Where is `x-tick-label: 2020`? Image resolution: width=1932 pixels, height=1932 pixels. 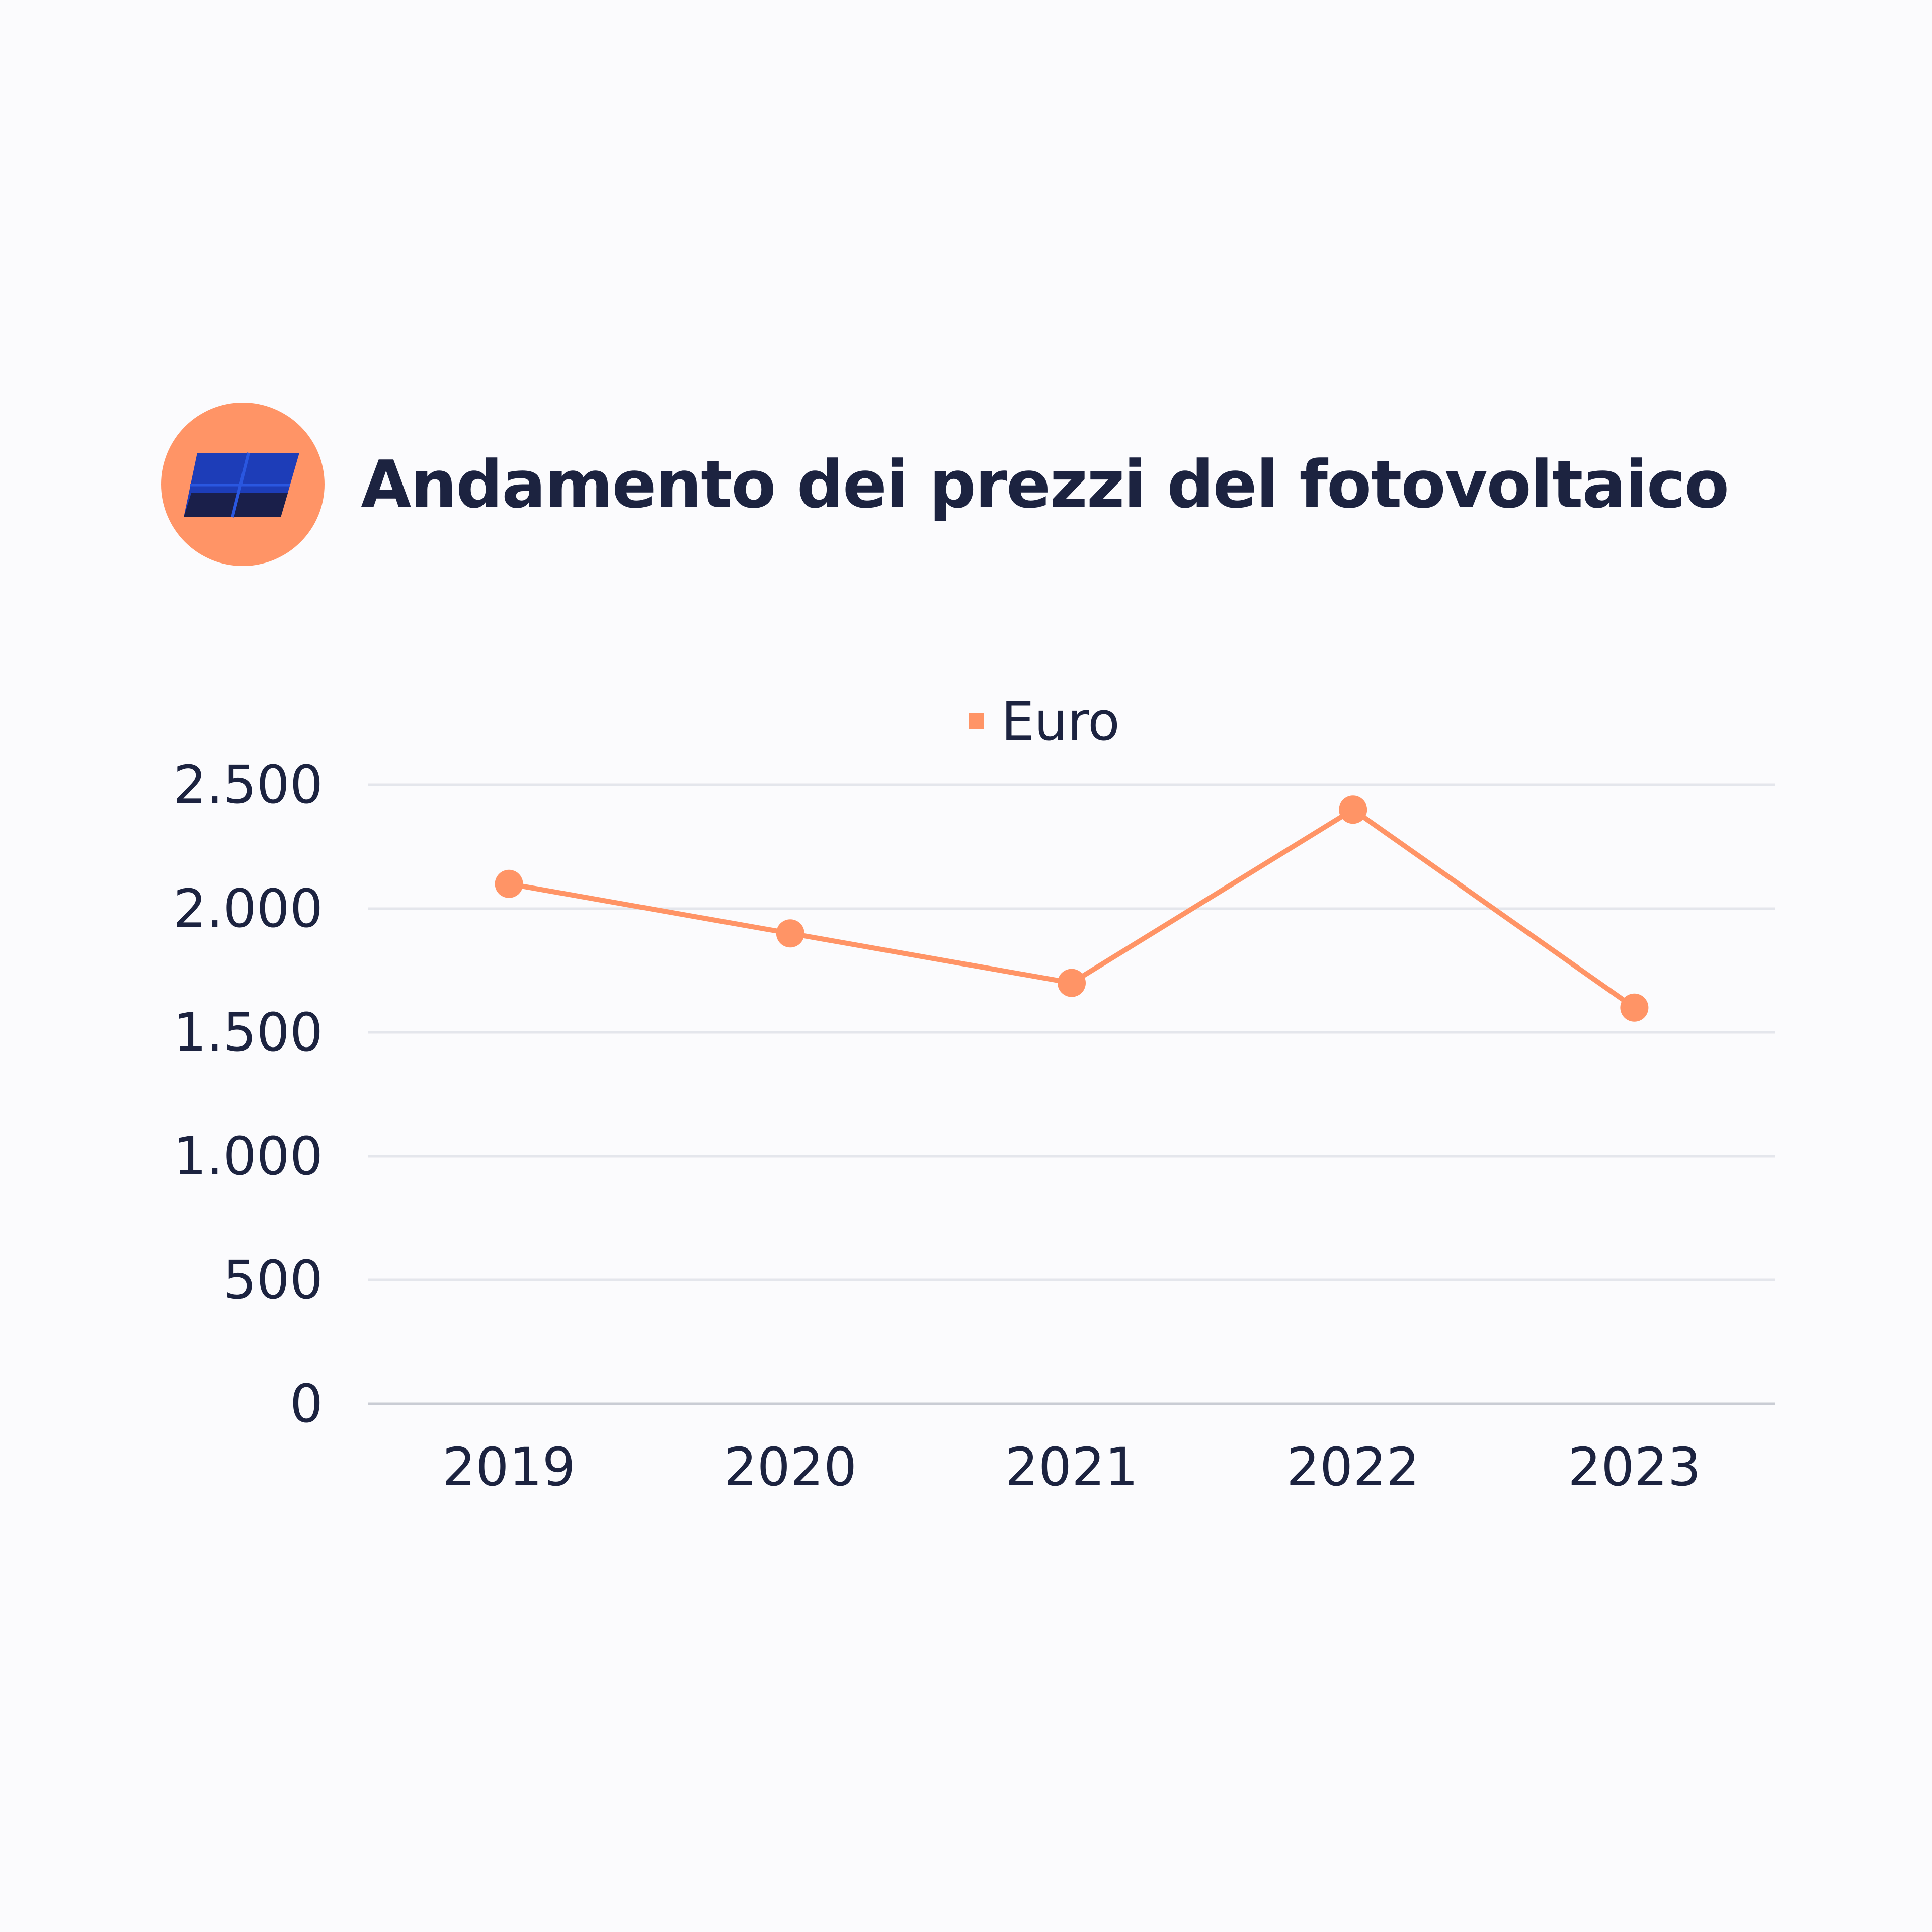
x-tick-label: 2020 is located at coordinates (790, 1467).